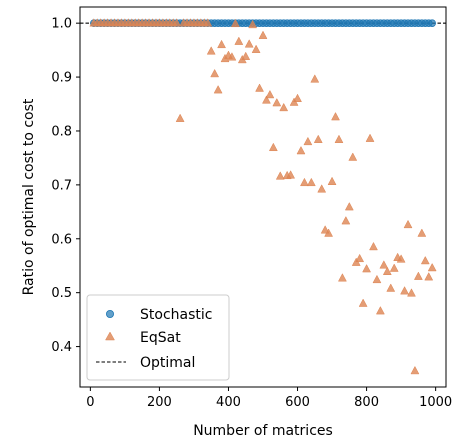  Describe the element at coordinates (110, 336) in the screenshot. I see `legend-marker-eqsat` at that location.